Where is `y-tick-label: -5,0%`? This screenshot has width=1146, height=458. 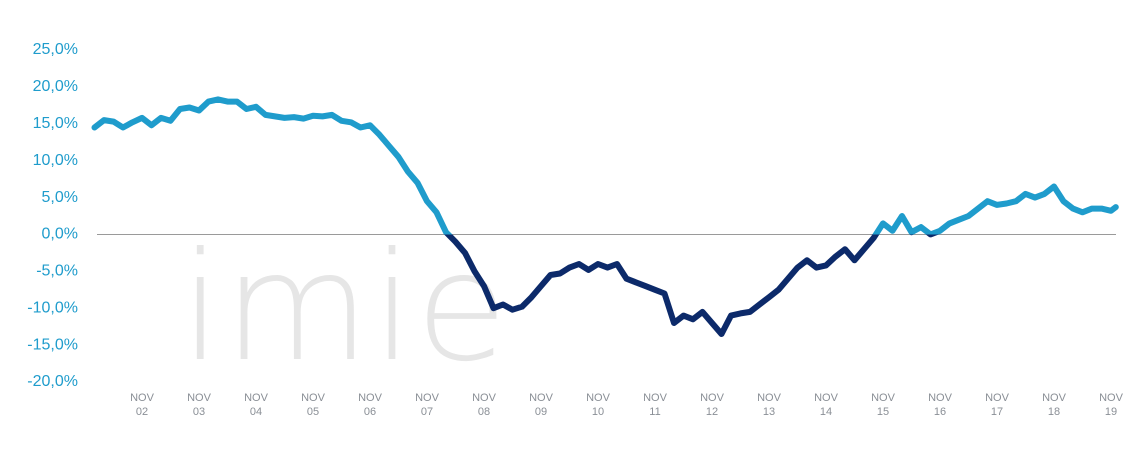 y-tick-label: -5,0% is located at coordinates (57, 271).